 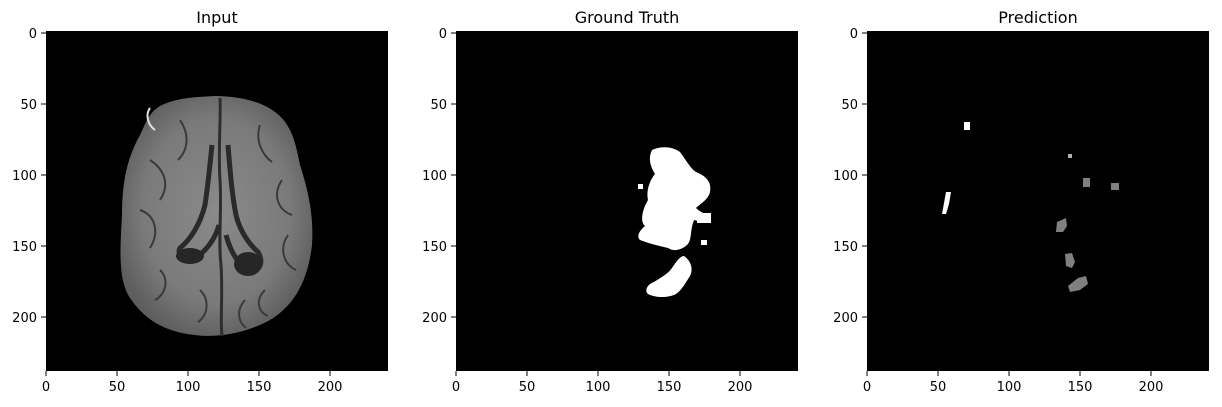 What do you see at coordinates (1030, 207) in the screenshot?
I see `prediction-mask` at bounding box center [1030, 207].